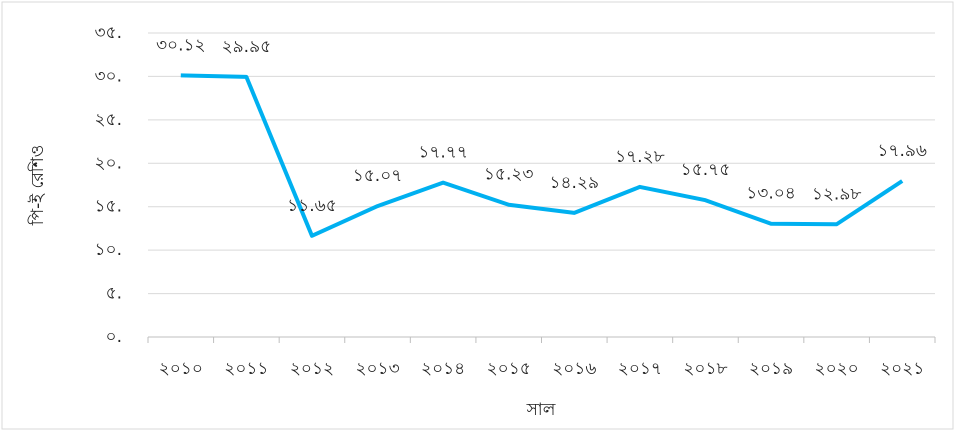 The image size is (956, 432). Describe the element at coordinates (109, 120) in the screenshot. I see `y-tick-label: ২৫.` at that location.